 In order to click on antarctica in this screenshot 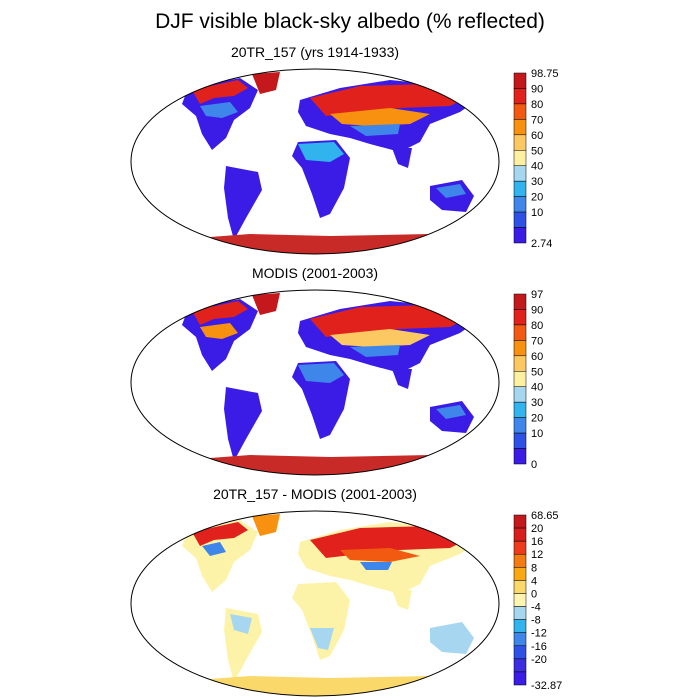, I will do `click(320, 244)`.